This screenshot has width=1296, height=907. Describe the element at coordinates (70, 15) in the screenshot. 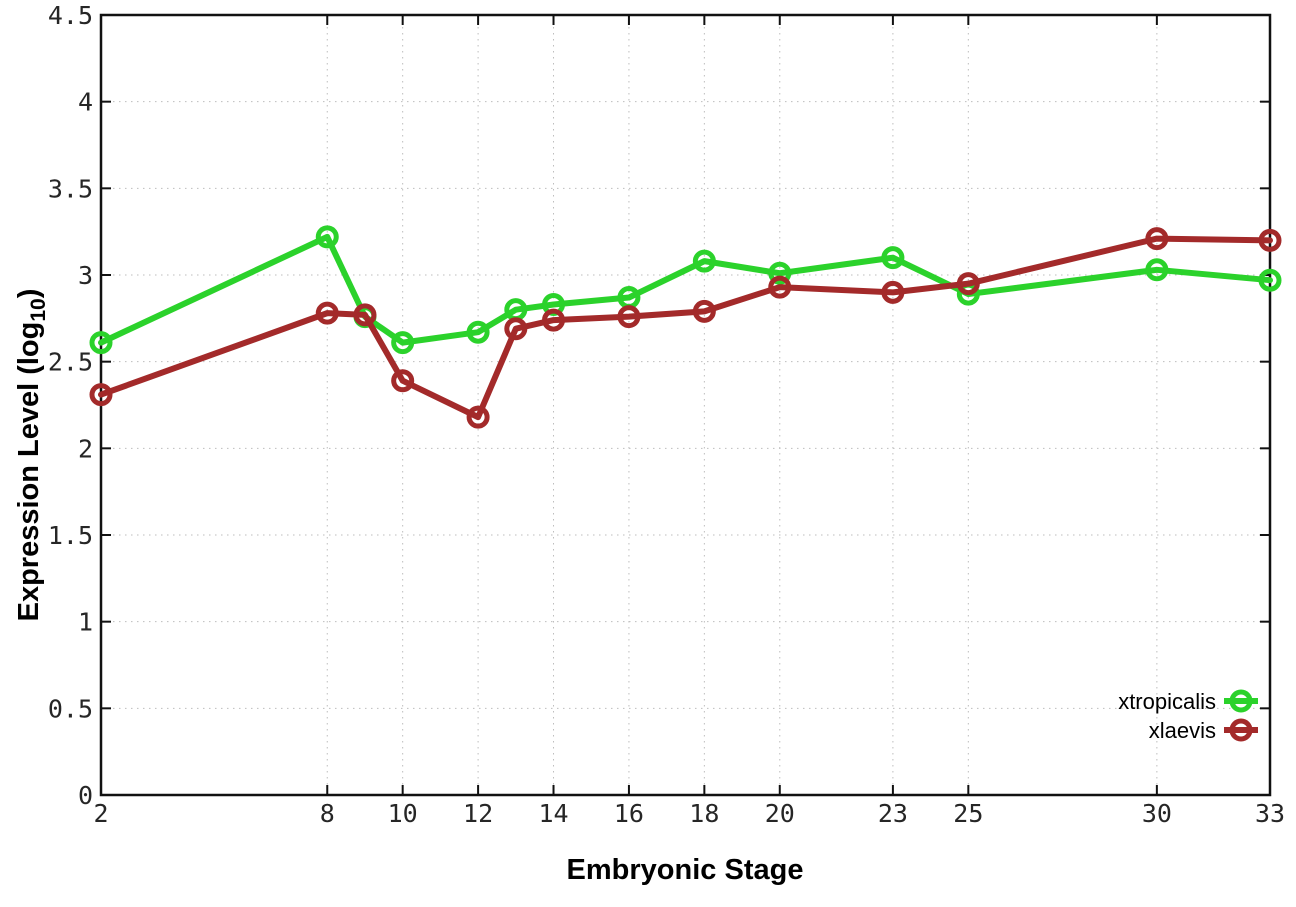

I see `y-tick-label: 4.5` at that location.